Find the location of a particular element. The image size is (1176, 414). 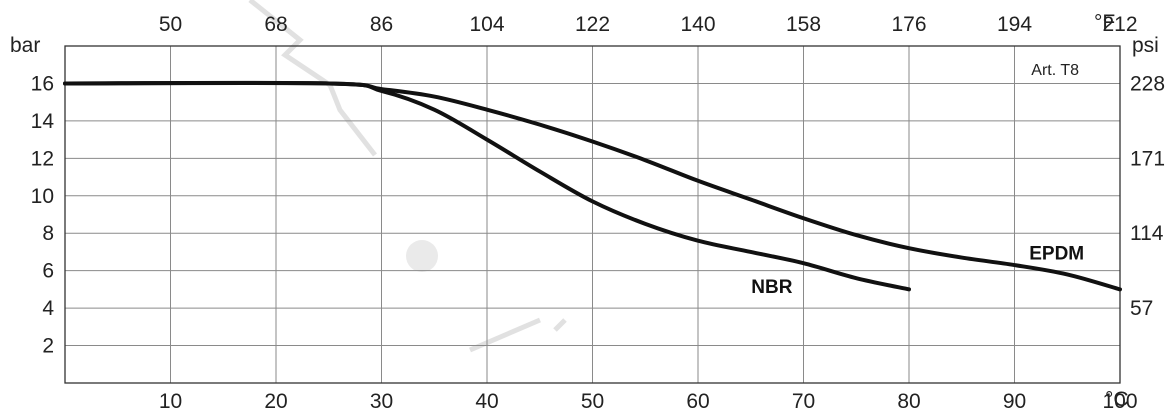

series-label-epdm: EPDM is located at coordinates (1056, 253).